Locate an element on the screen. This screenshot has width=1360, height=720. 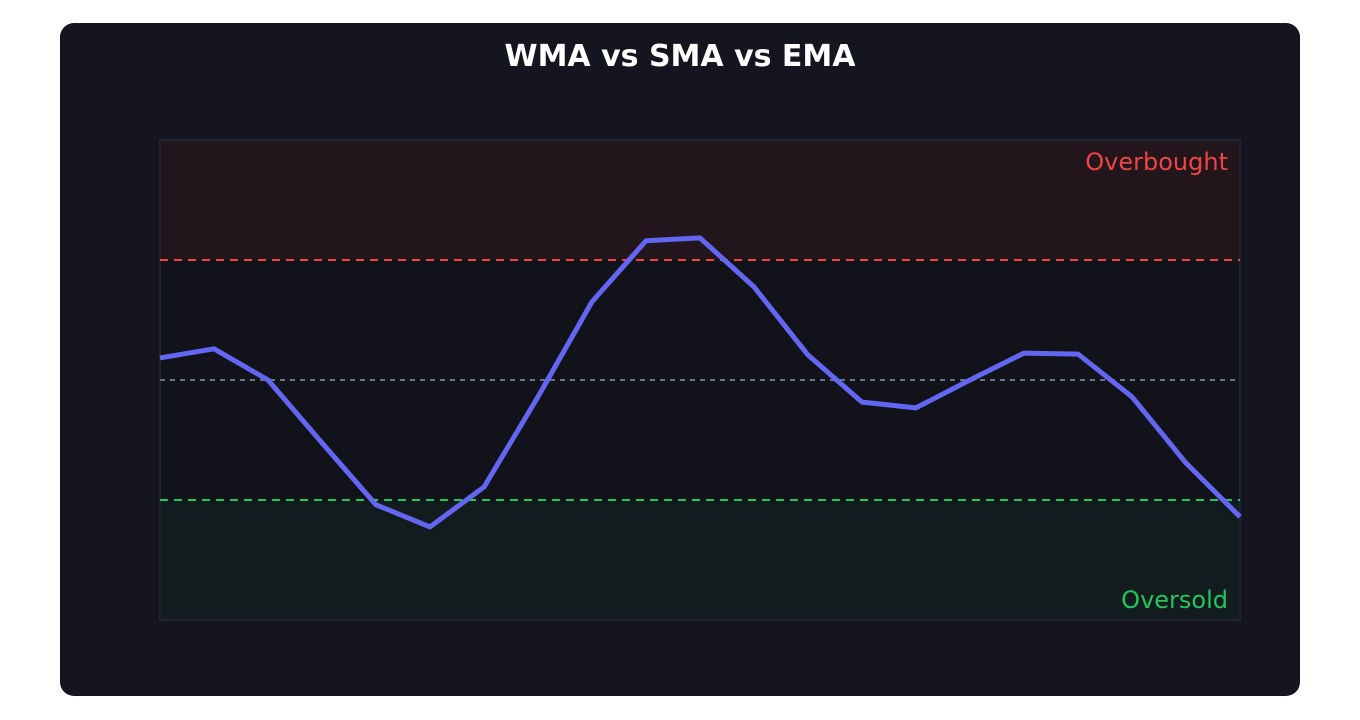
oversold-label: Oversold is located at coordinates (1174, 600).